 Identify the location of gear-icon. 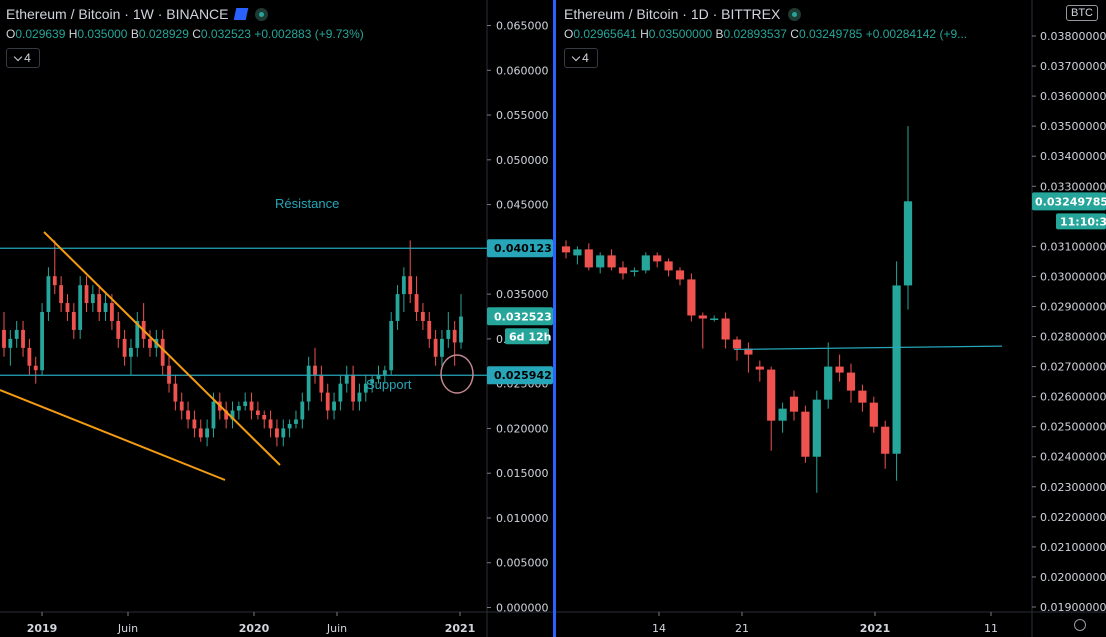
(1080, 625).